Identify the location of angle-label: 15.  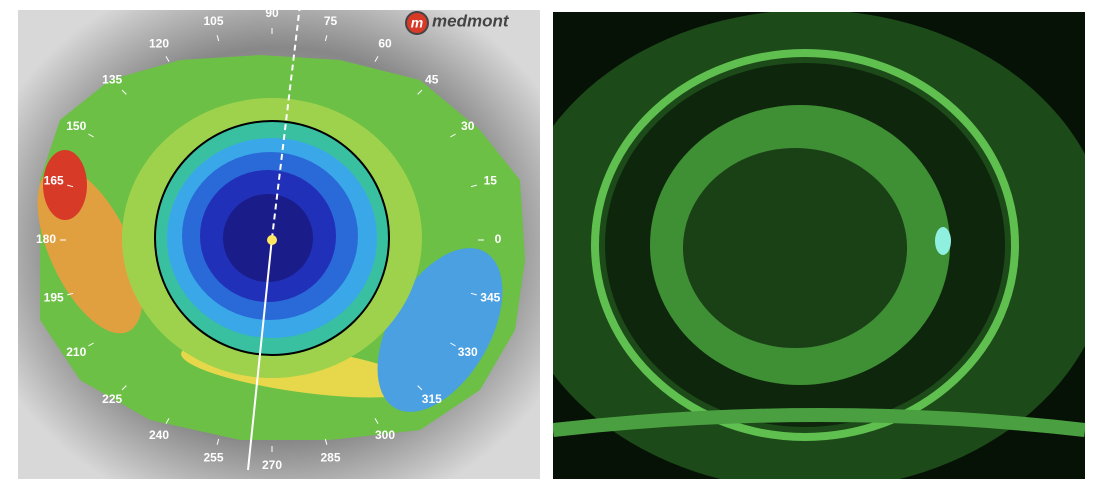
(491, 181).